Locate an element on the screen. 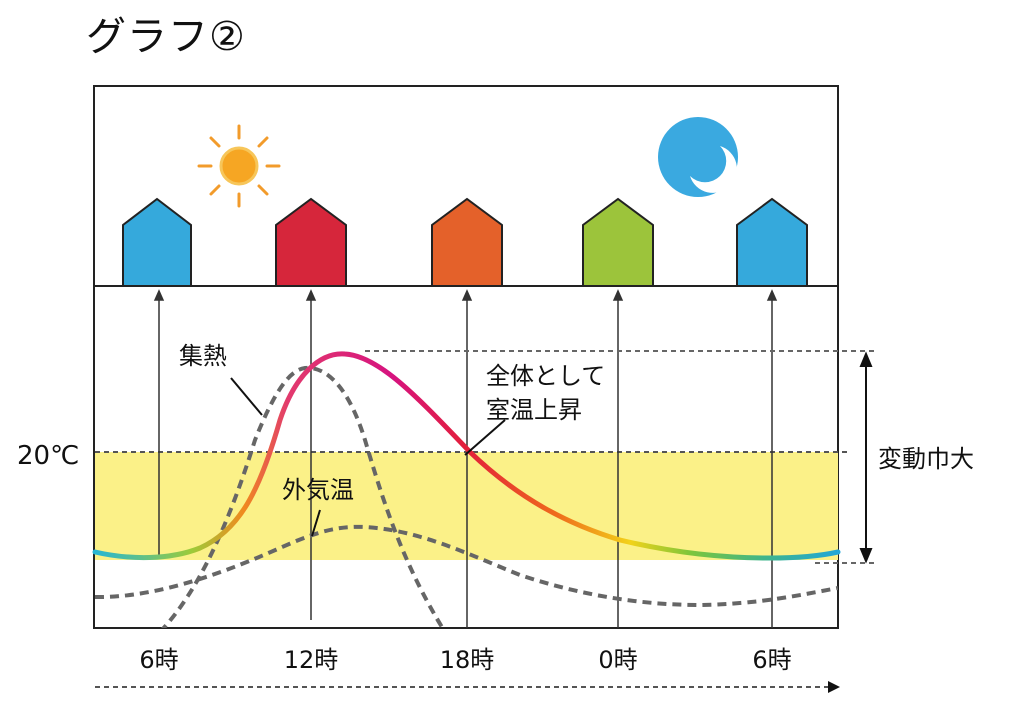  overall-rise-label-line2: 室温上昇 is located at coordinates (534, 410).